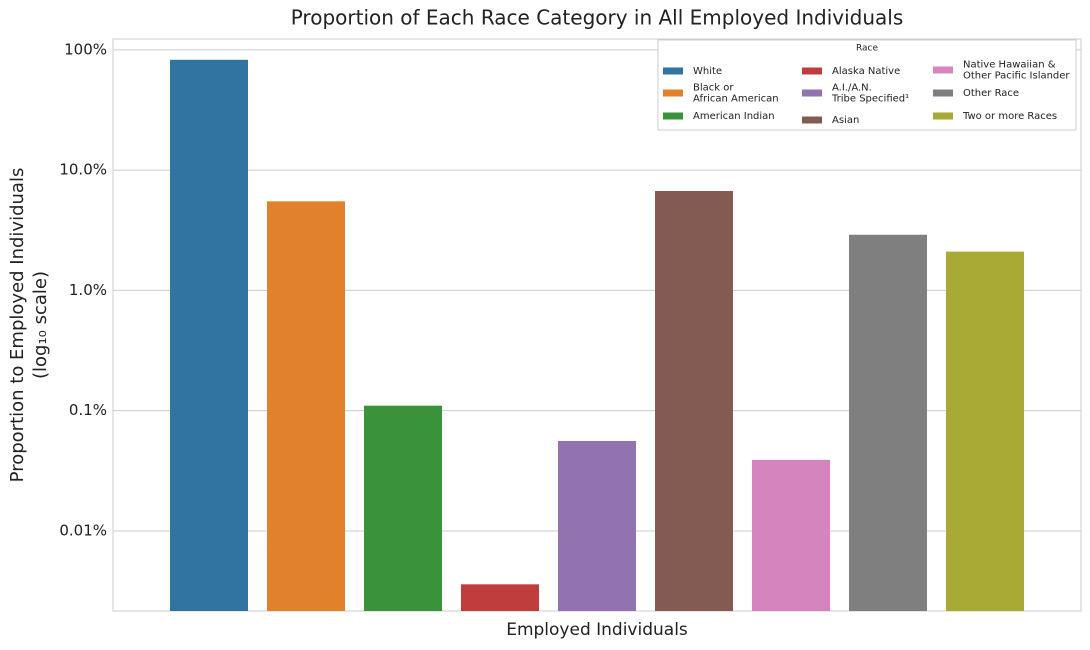 The height and width of the screenshot is (650, 1090). Describe the element at coordinates (1009, 116) in the screenshot. I see `legend-label: Two or more Races` at that location.